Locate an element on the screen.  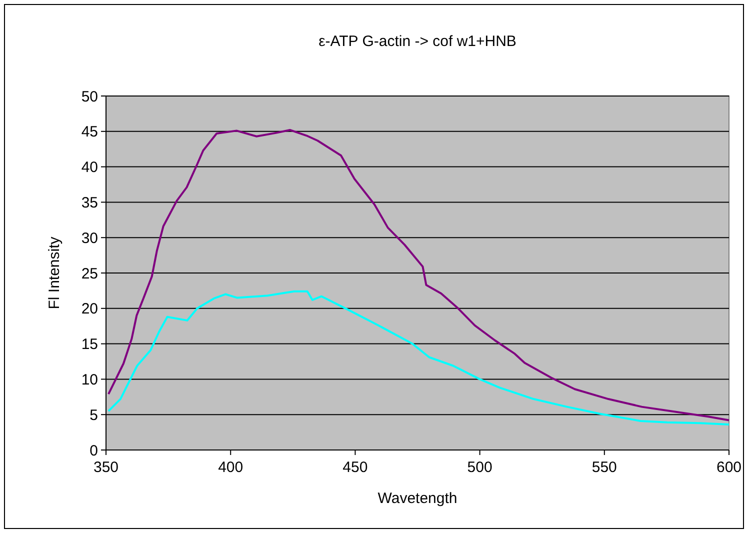
x-tick-label: 400 is located at coordinates (231, 467).